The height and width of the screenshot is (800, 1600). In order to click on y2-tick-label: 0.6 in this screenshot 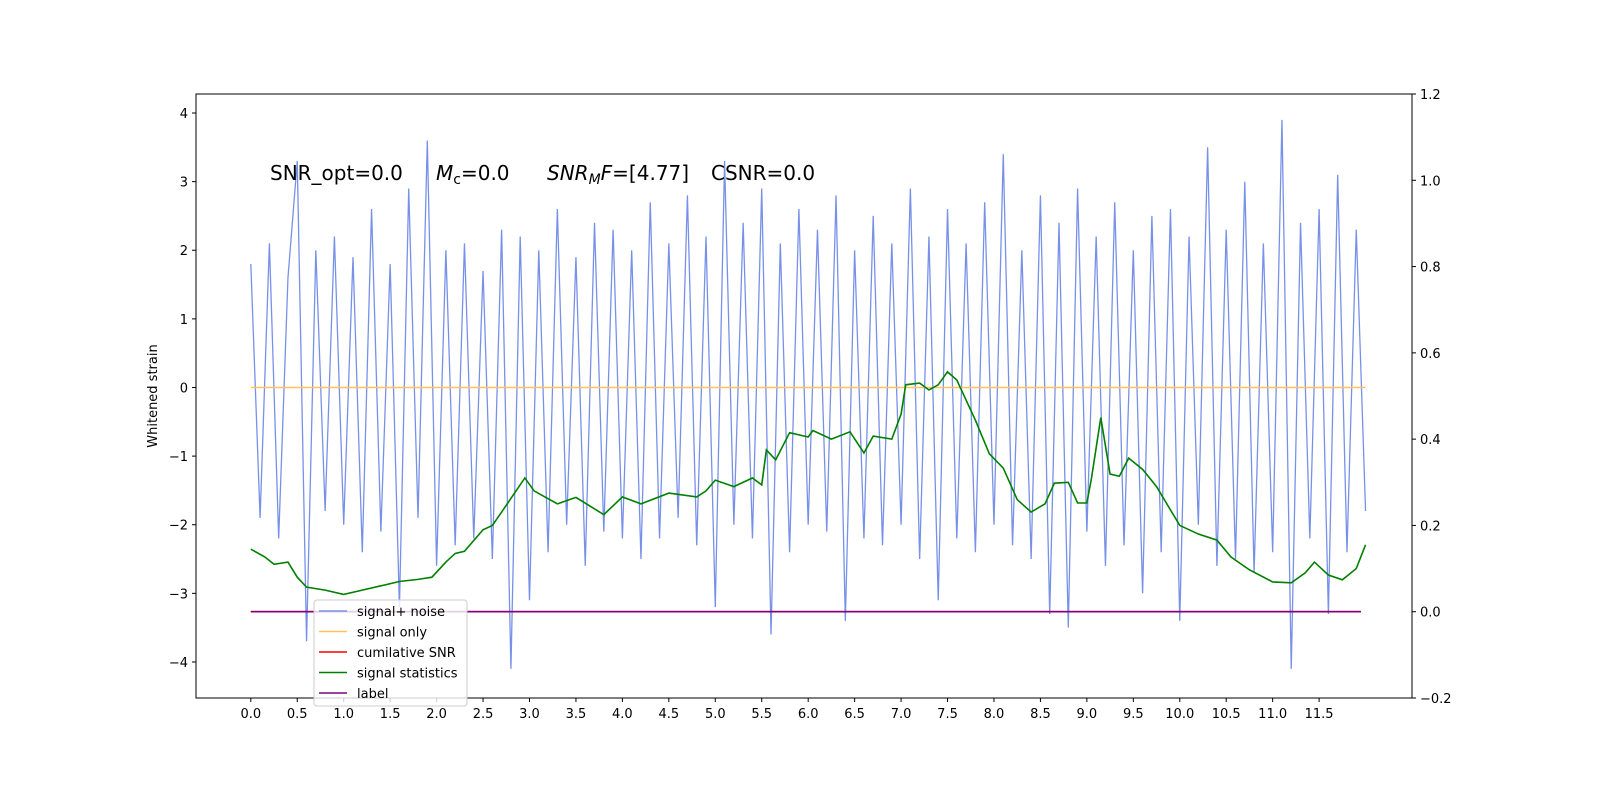, I will do `click(1430, 354)`.